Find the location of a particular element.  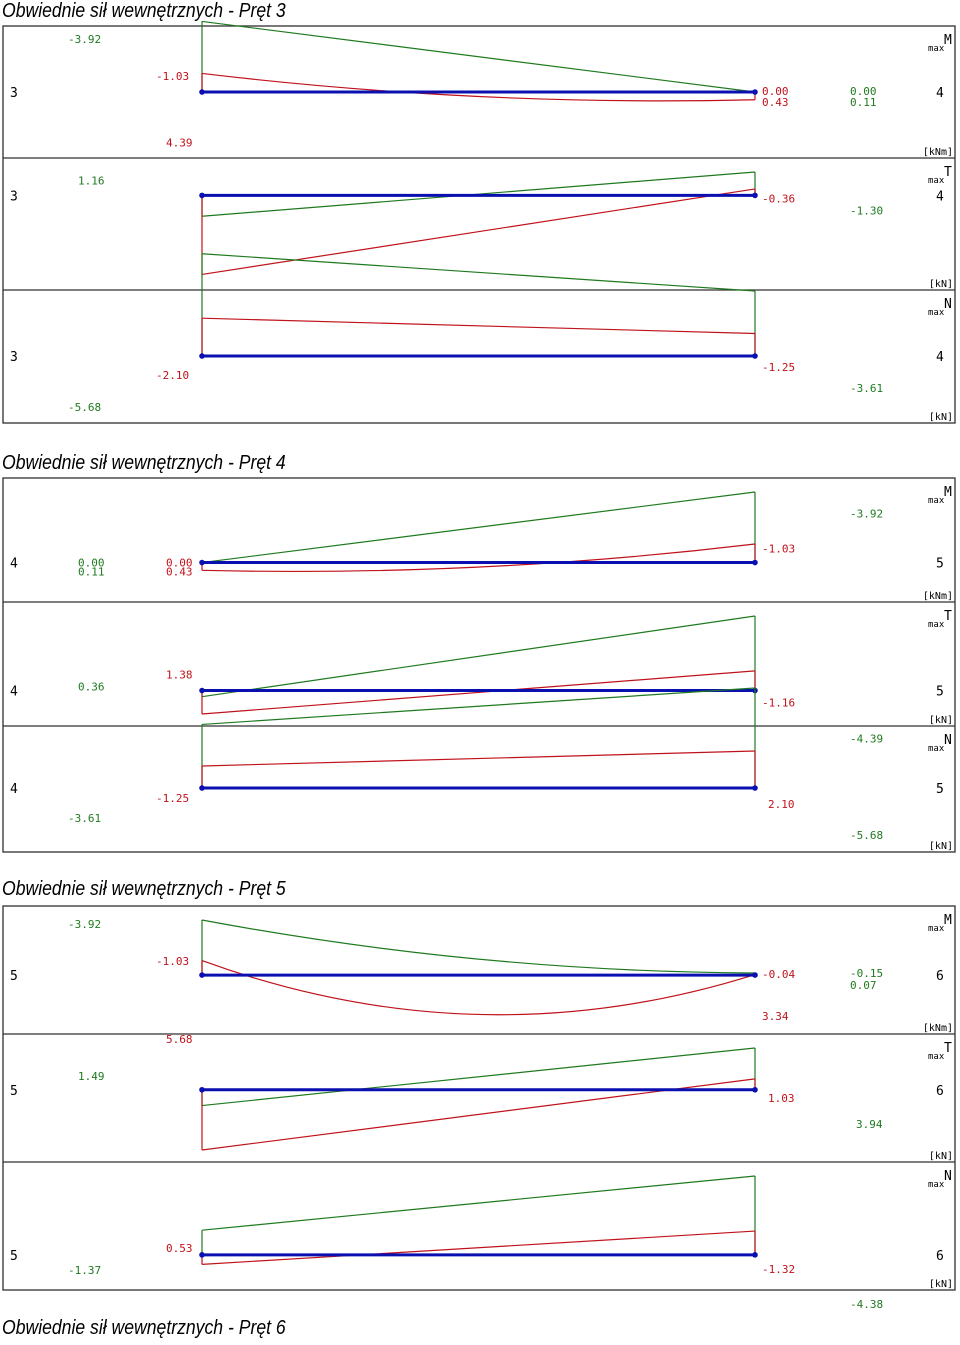

value-label-red-right: 1.03 is located at coordinates (781, 1098).